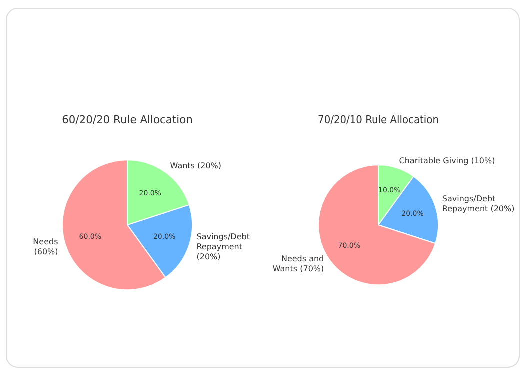  What do you see at coordinates (196, 165) in the screenshot?
I see `slice-label: Wants (20%)` at bounding box center [196, 165].